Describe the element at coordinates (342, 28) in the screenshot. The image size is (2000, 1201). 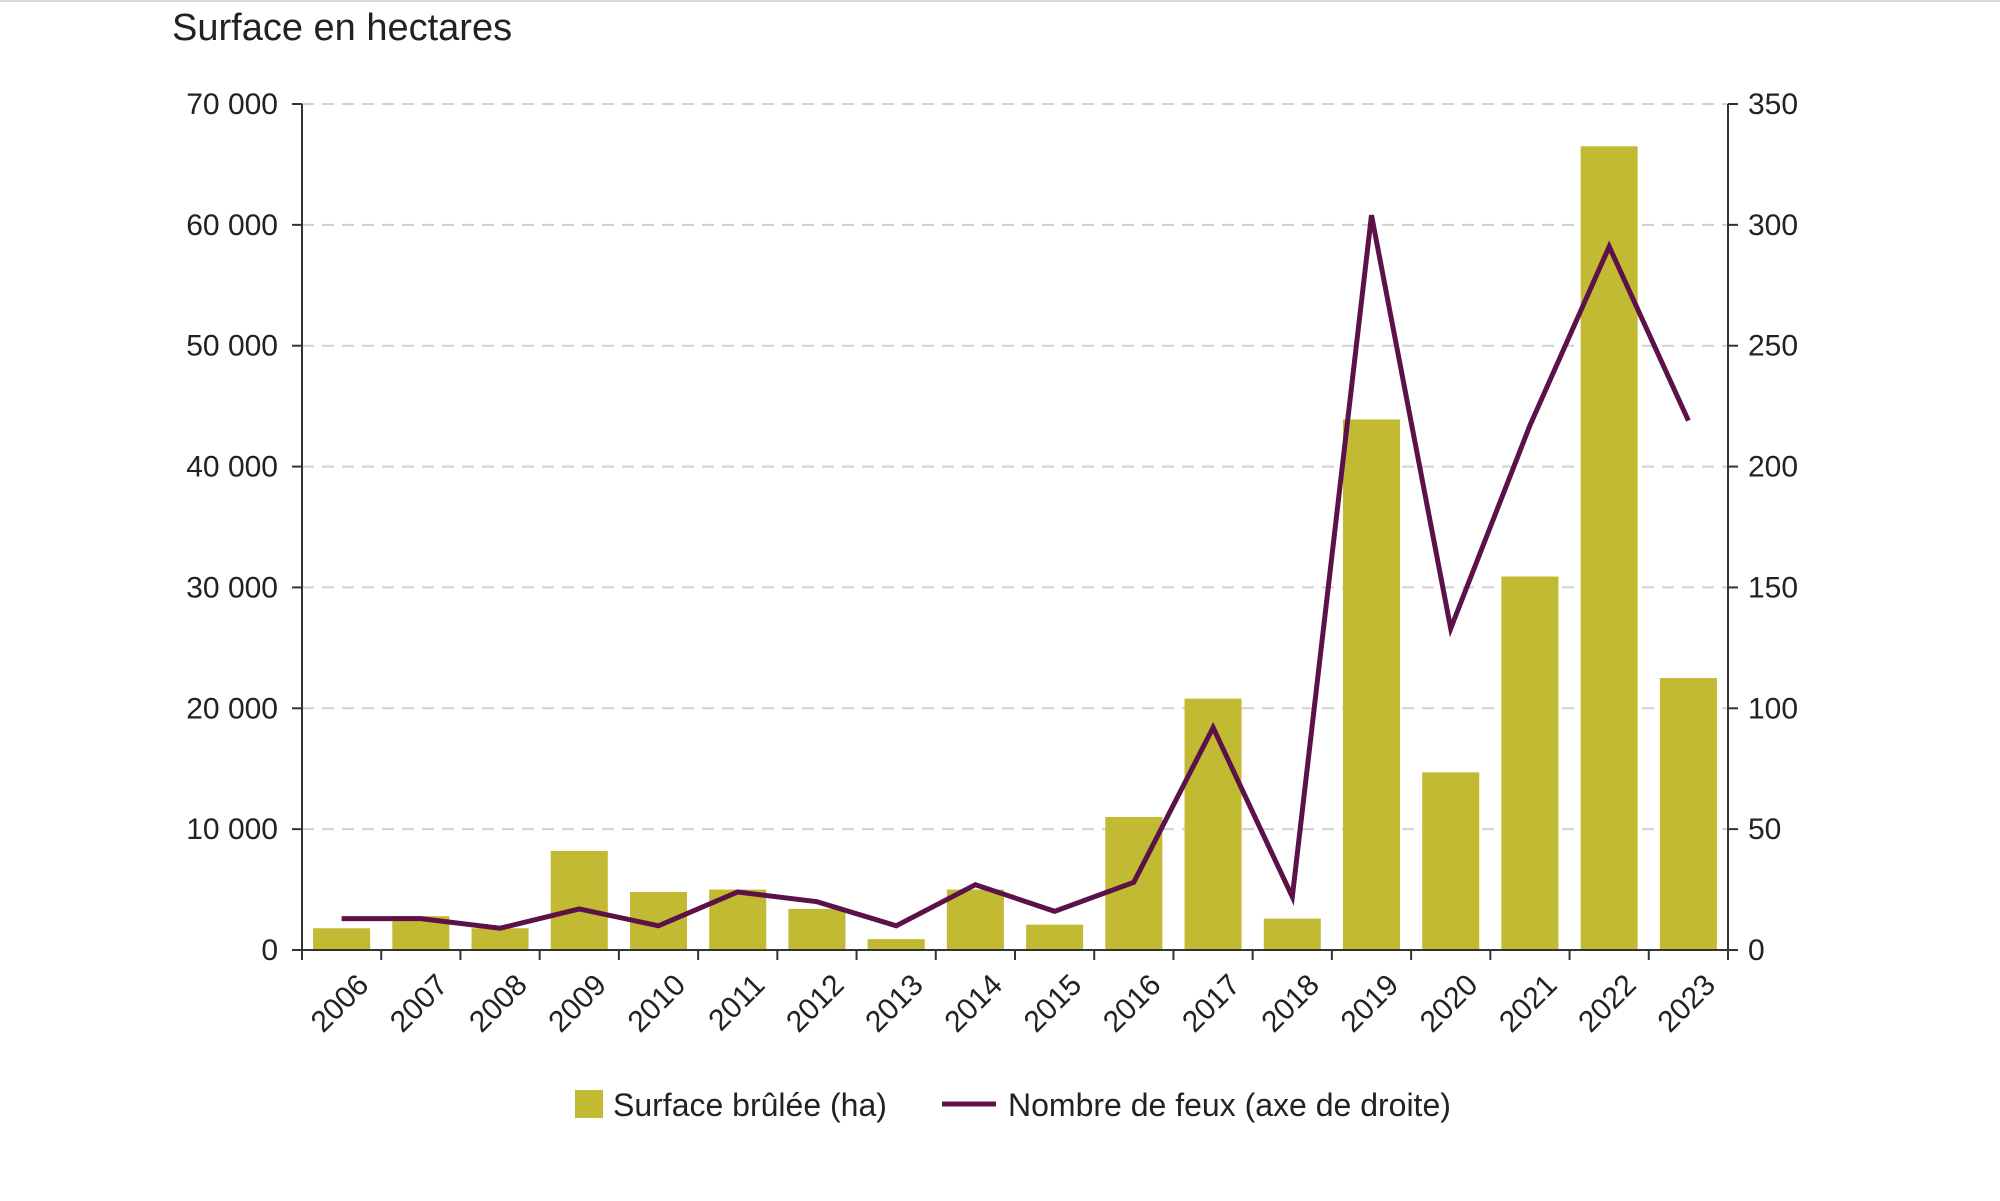
I see `y-axis-title: Surface en hectares` at that location.